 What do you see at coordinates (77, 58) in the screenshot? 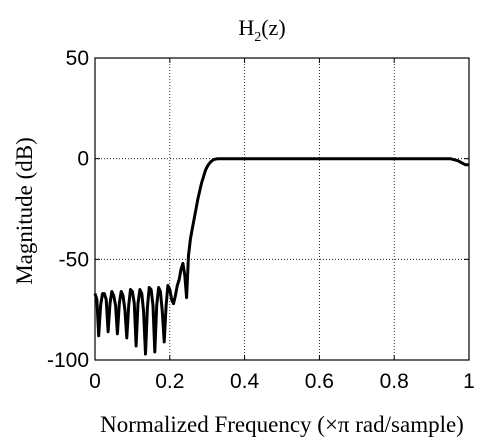
I see `y-tick-label: 50` at bounding box center [77, 58].